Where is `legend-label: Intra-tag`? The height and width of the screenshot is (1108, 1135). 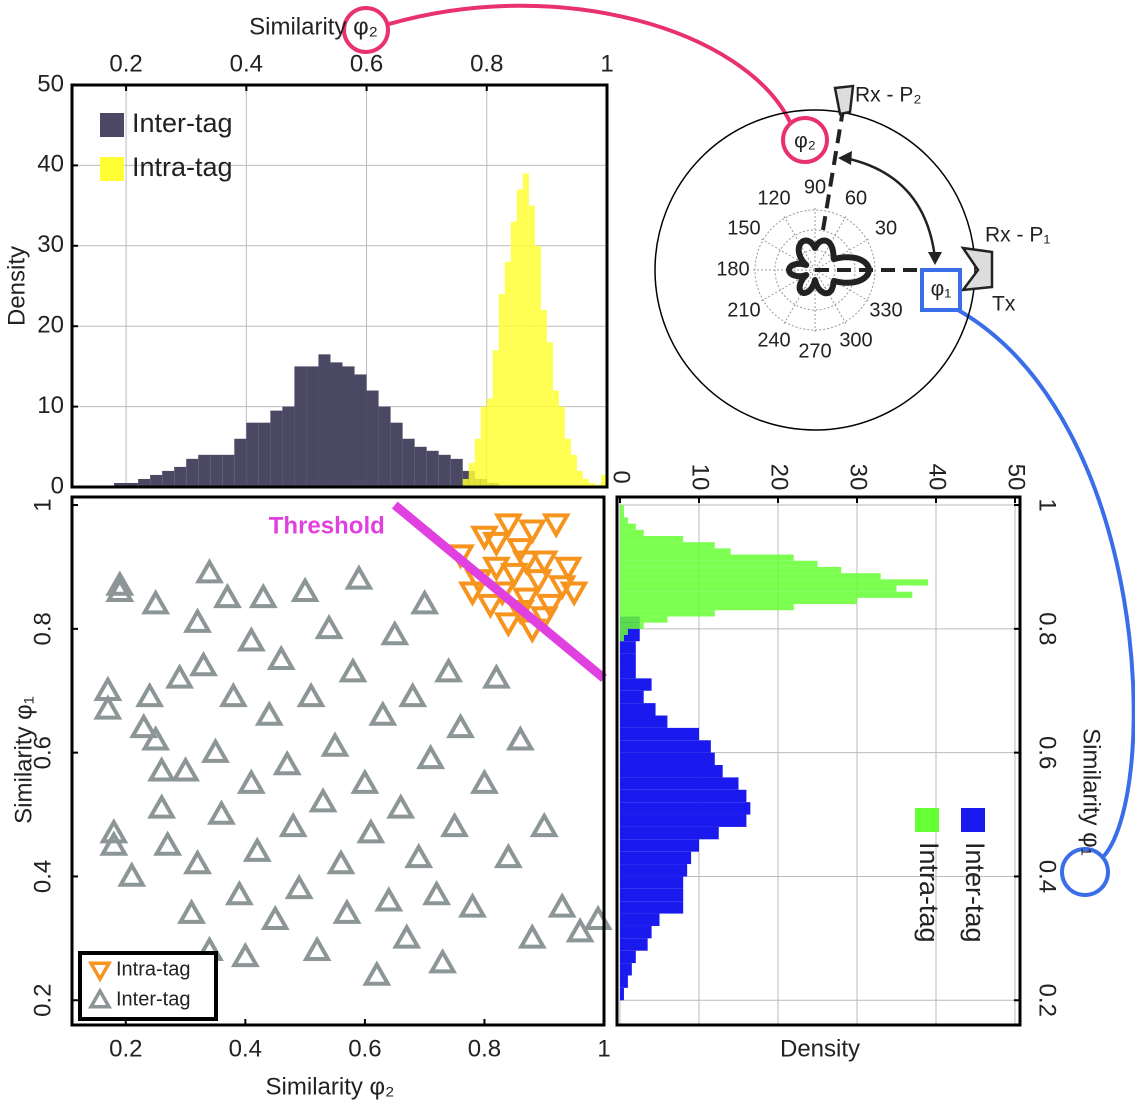
legend-label: Intra-tag is located at coordinates (929, 892).